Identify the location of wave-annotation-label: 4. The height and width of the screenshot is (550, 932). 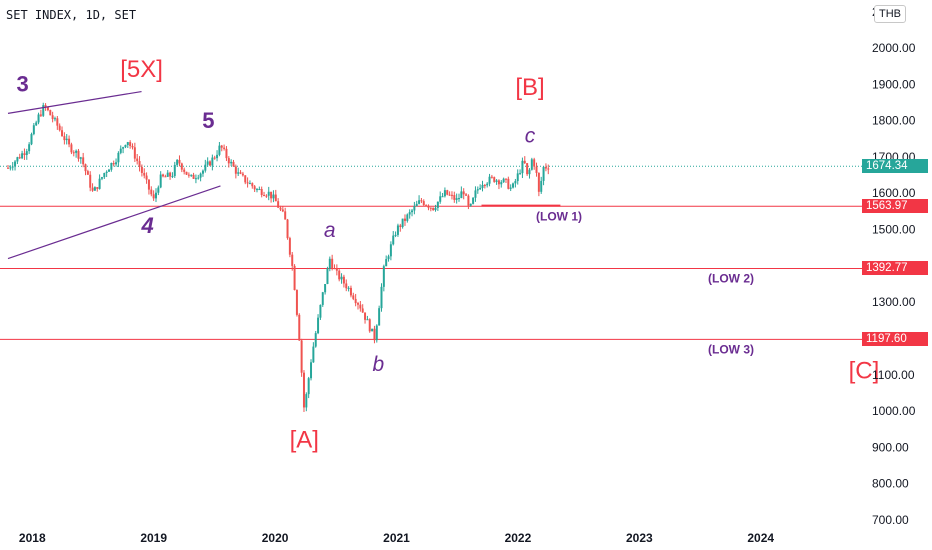
(146, 225).